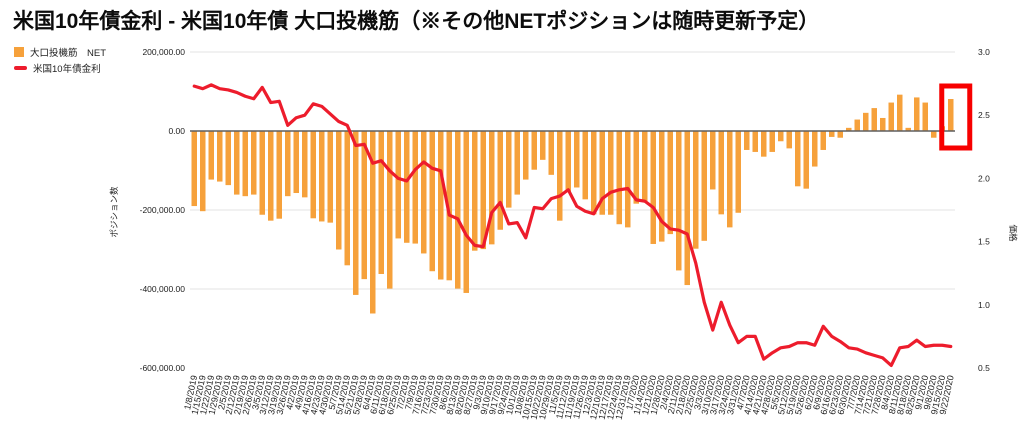 The width and height of the screenshot is (1024, 436). I want to click on svg-text: 1.0, so click(984, 305).